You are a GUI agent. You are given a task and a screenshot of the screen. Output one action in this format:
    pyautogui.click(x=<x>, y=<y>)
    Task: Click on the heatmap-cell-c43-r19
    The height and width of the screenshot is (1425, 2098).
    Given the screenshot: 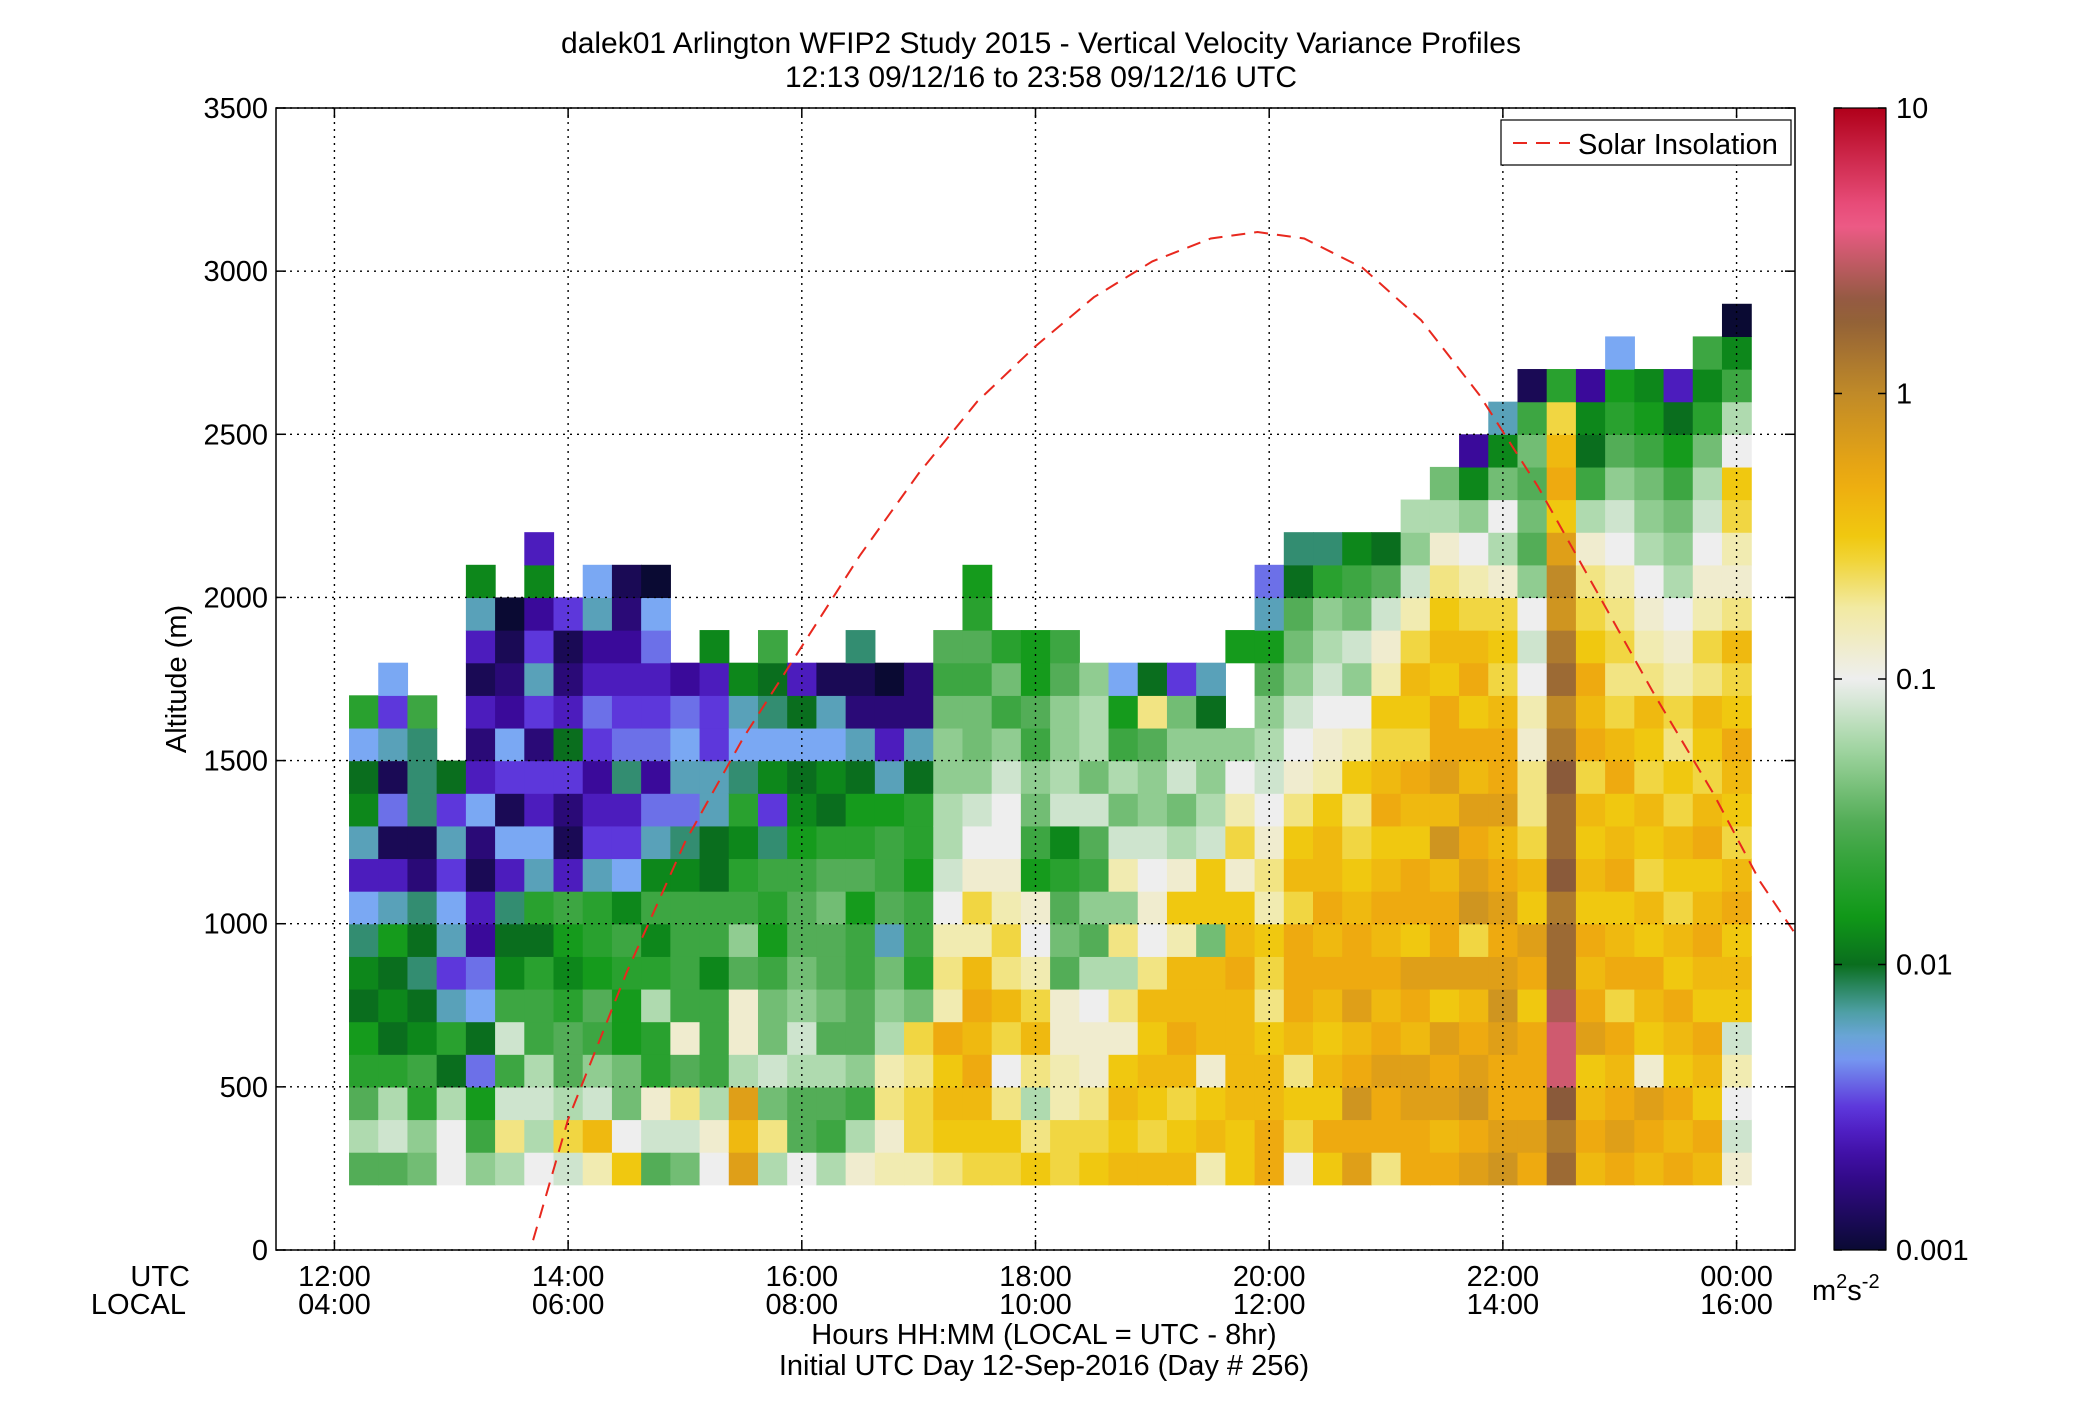 What is the action you would take?
    pyautogui.click(x=1620, y=549)
    